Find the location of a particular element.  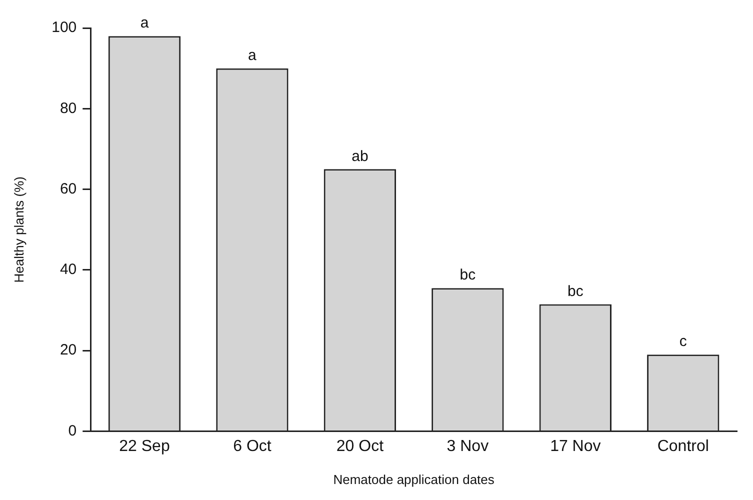

x-tick-label: 3 Nov is located at coordinates (467, 447).